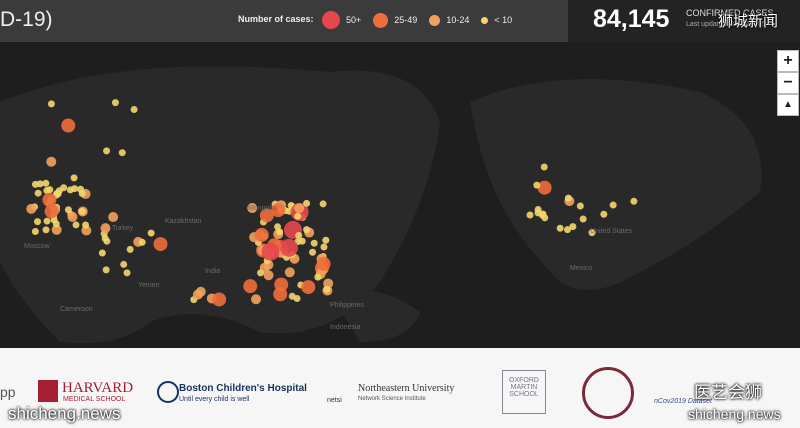 The width and height of the screenshot is (800, 428). I want to click on zoom-in: +, so click(788, 61).